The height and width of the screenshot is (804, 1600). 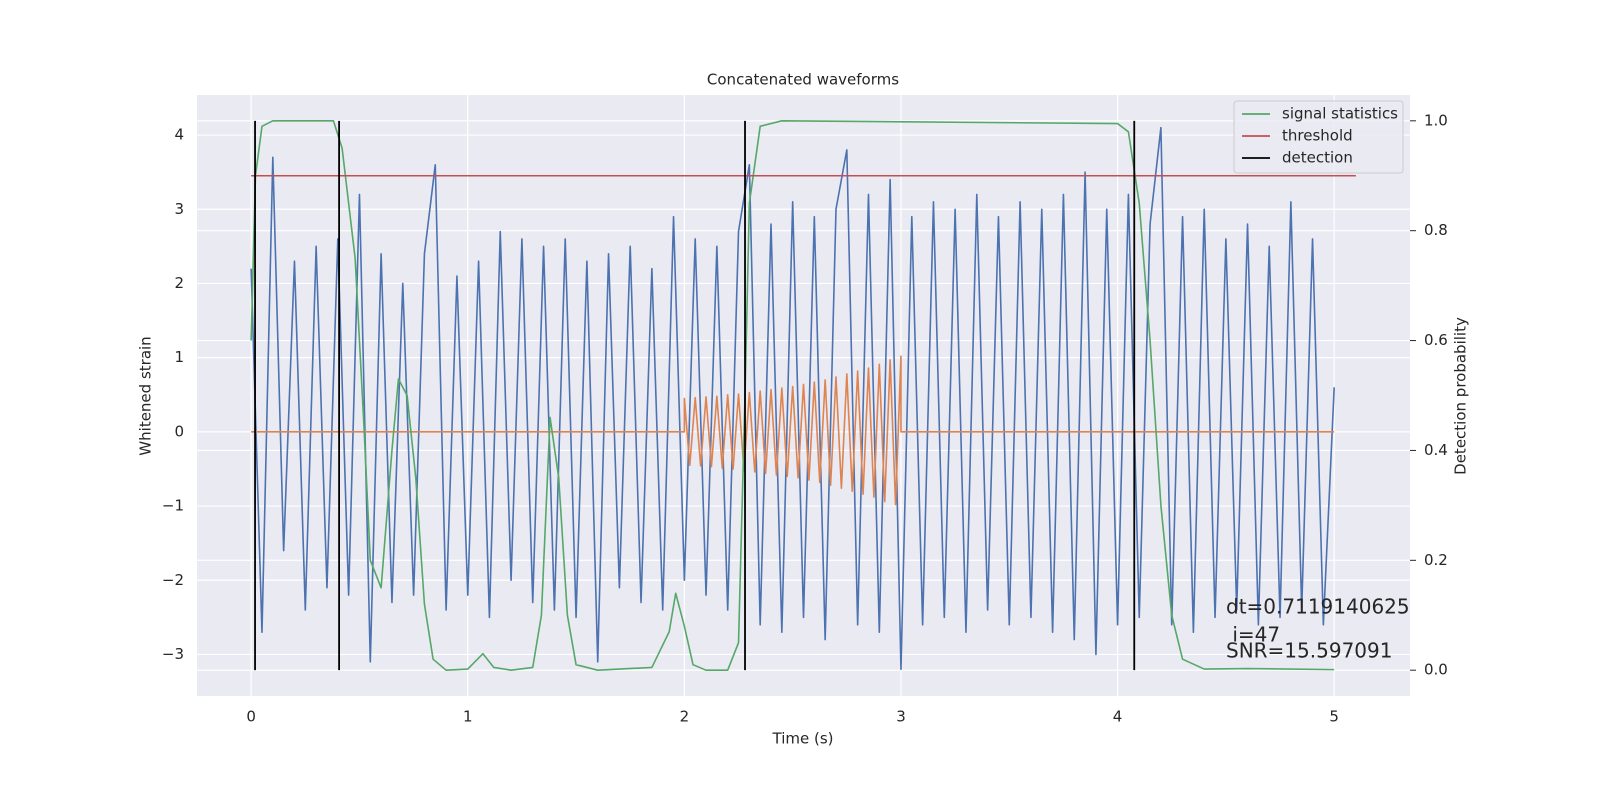 I want to click on y-tick-label: −2, so click(x=173, y=580).